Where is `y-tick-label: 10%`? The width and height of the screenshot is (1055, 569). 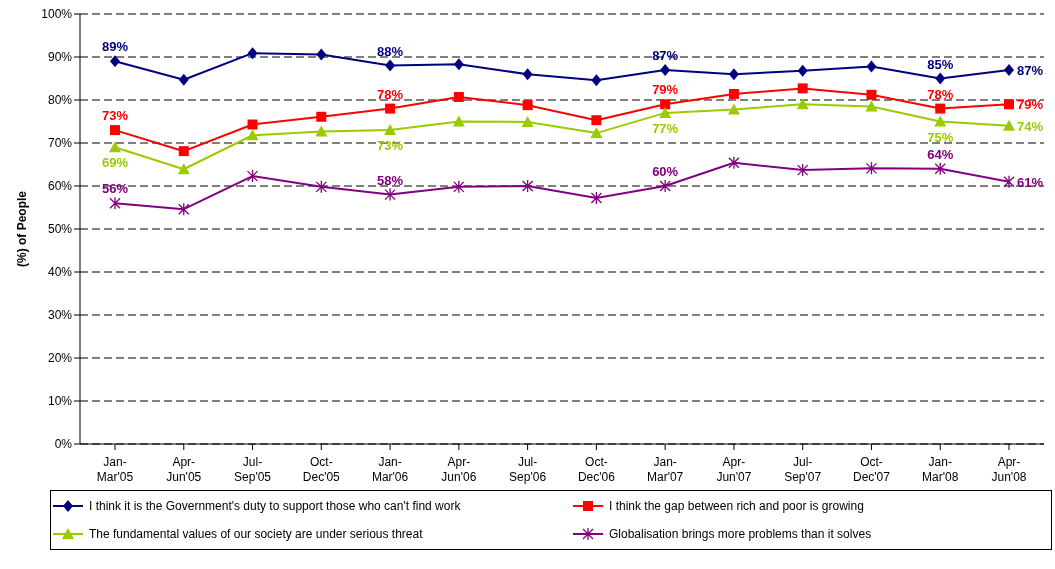 y-tick-label: 10% is located at coordinates (60, 401).